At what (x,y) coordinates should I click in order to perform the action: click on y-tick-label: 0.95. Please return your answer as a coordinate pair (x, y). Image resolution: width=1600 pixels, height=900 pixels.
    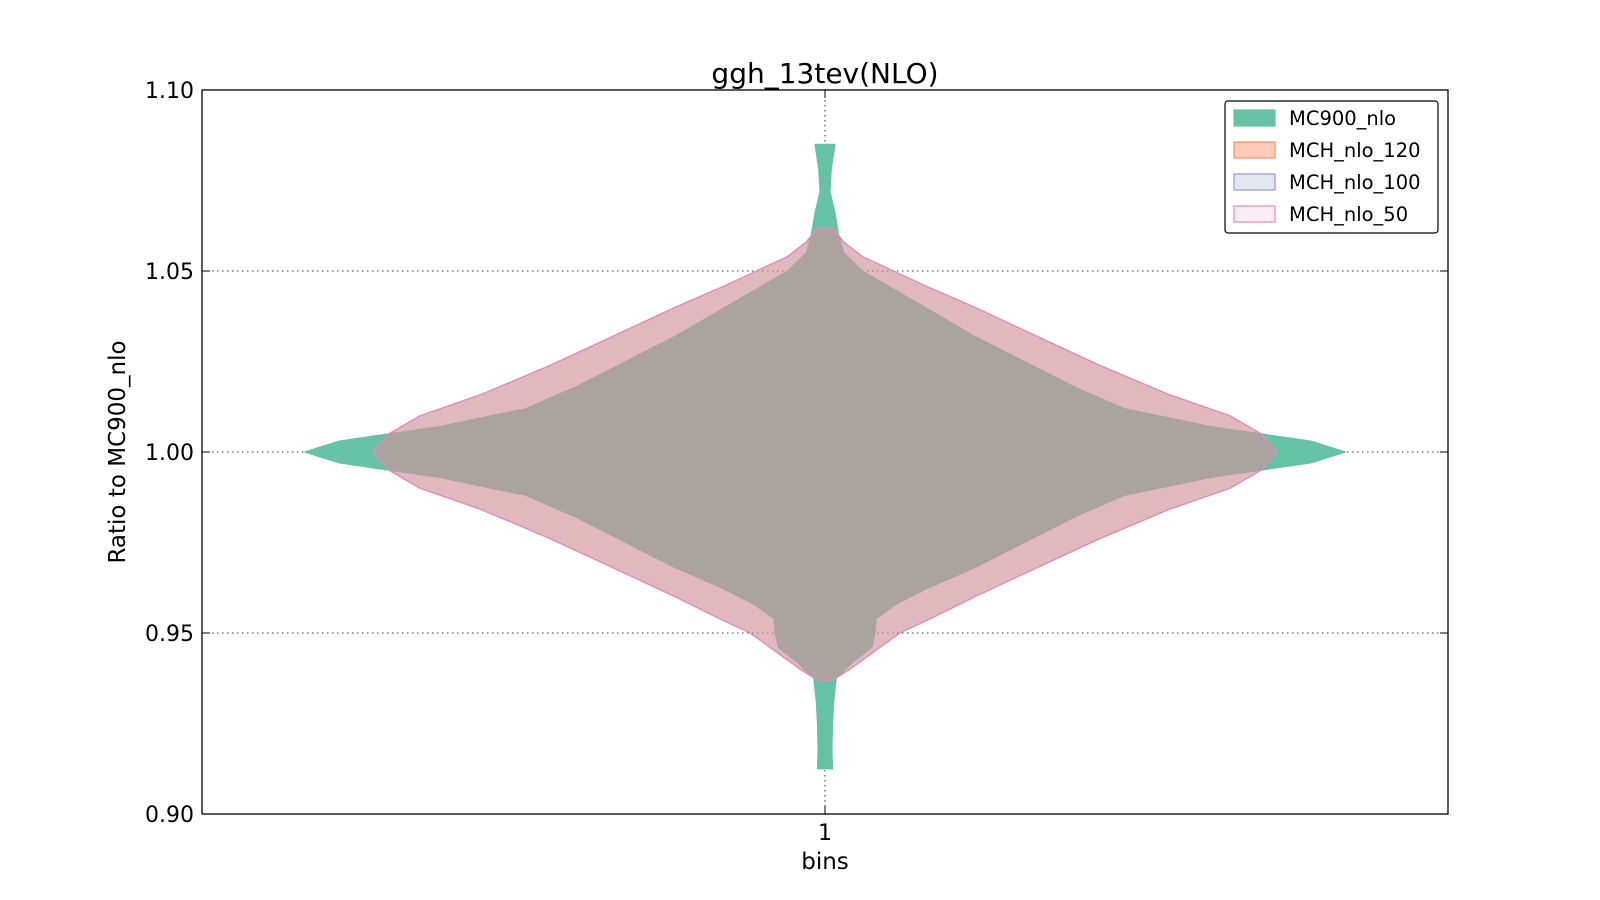
    Looking at the image, I should click on (169, 634).